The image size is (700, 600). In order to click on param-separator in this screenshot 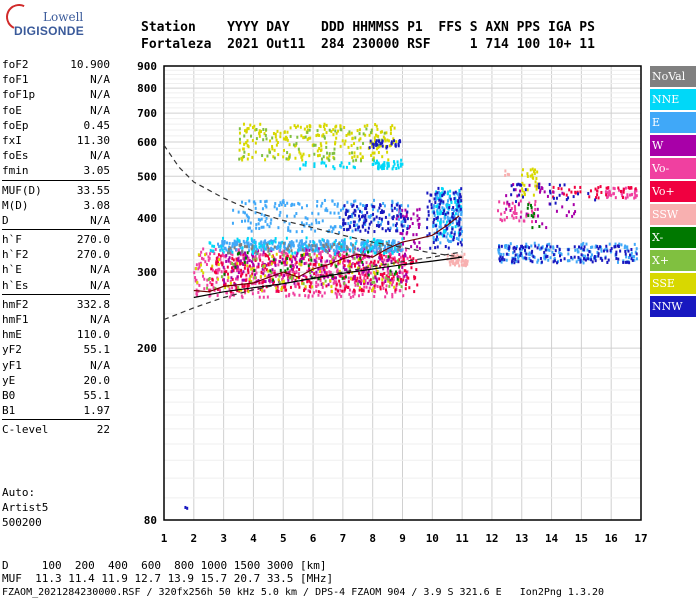, I will do `click(56, 180)`.